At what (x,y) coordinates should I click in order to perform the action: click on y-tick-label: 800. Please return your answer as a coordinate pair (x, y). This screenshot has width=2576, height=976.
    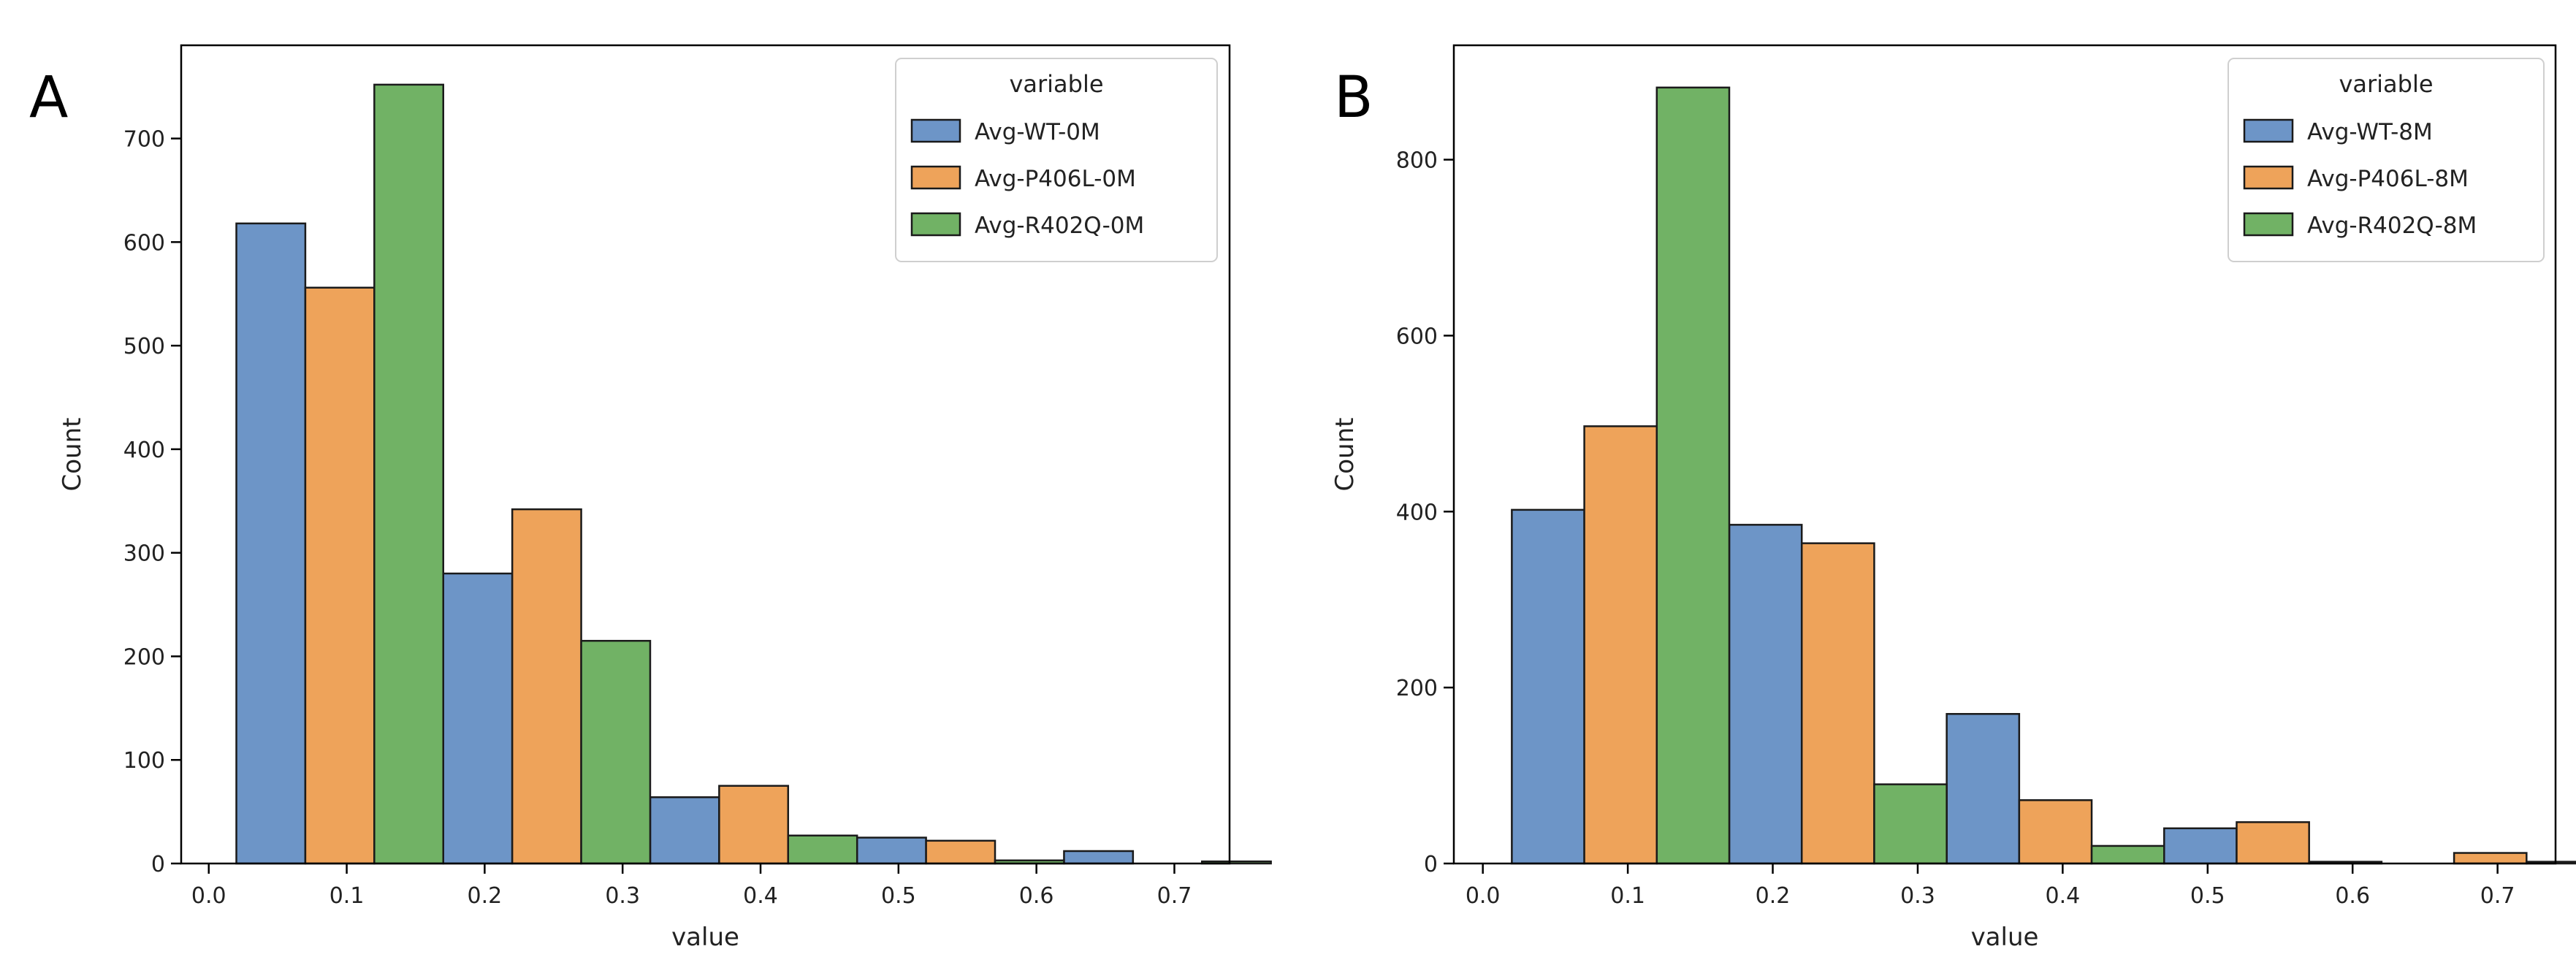
    Looking at the image, I should click on (1417, 161).